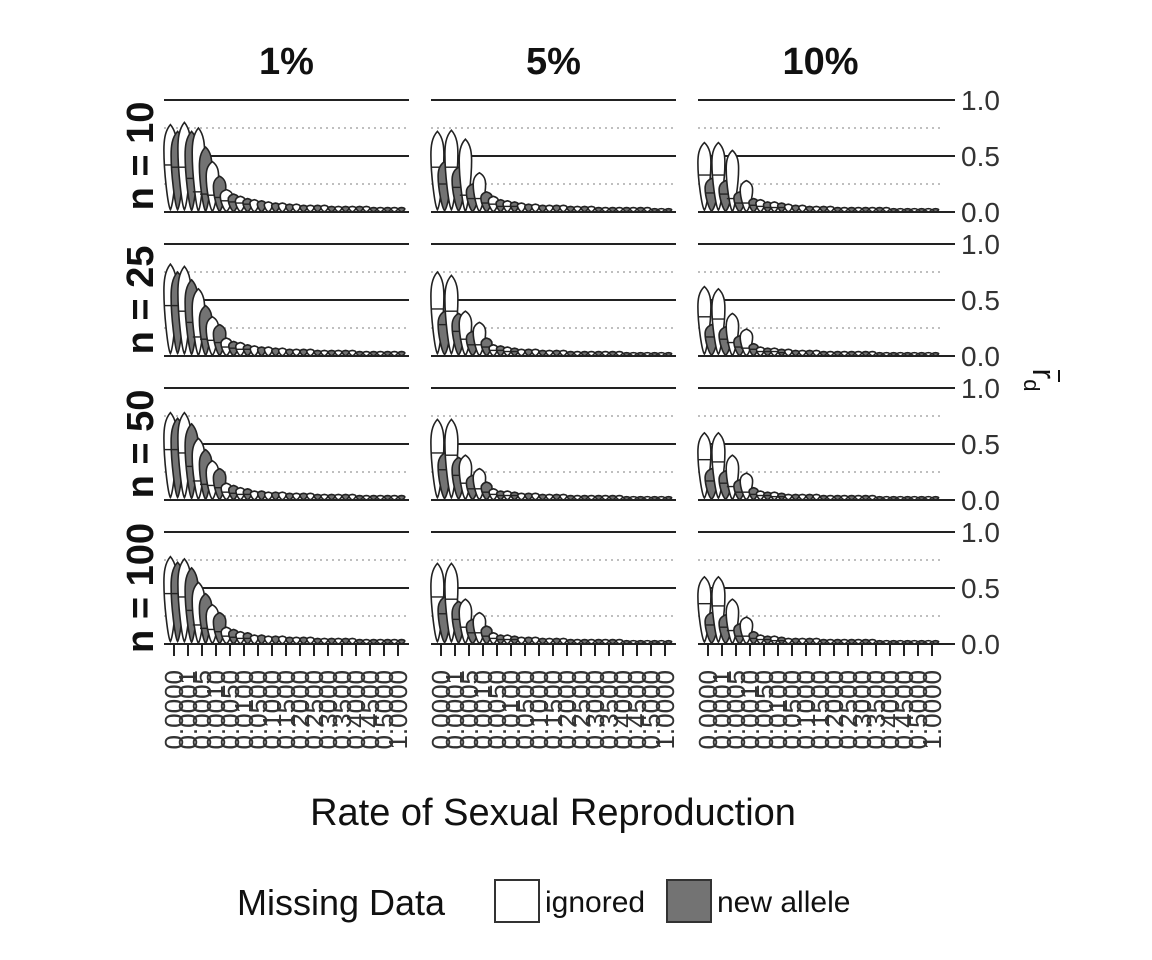 The width and height of the screenshot is (1152, 960). Describe the element at coordinates (689, 901) in the screenshot. I see `legend-key-new-allele` at that location.